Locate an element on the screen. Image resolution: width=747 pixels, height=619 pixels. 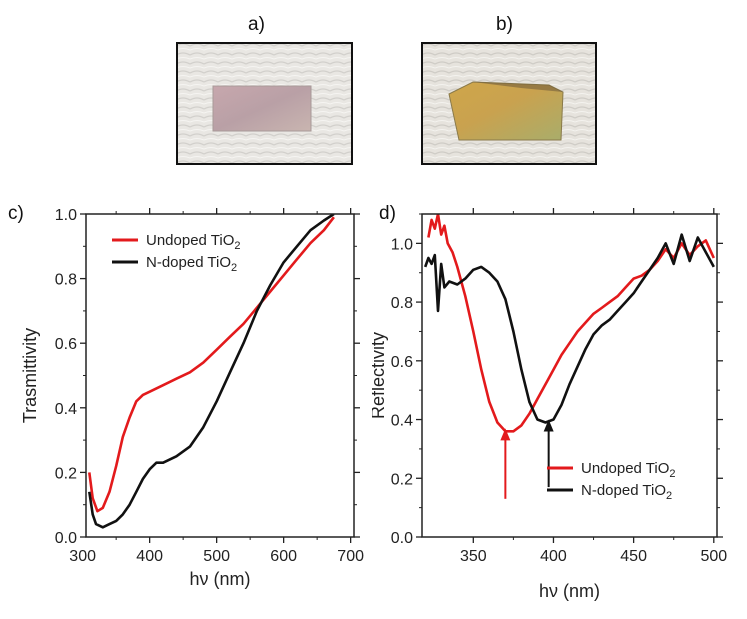
y-axis-label: Trasmittivity is located at coordinates (30, 375).